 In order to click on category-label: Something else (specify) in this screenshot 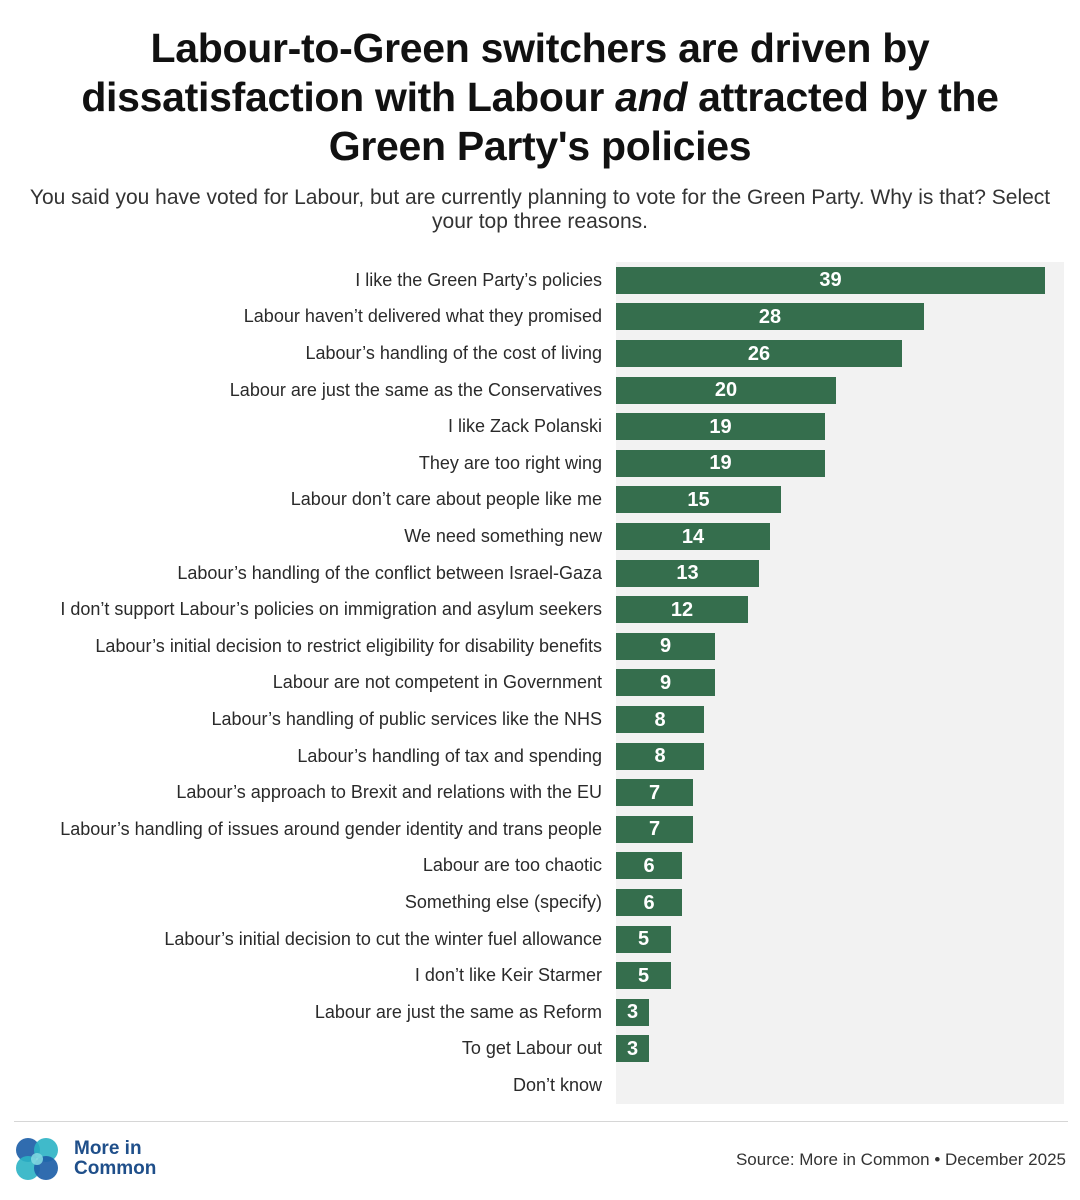, I will do `click(503, 902)`.